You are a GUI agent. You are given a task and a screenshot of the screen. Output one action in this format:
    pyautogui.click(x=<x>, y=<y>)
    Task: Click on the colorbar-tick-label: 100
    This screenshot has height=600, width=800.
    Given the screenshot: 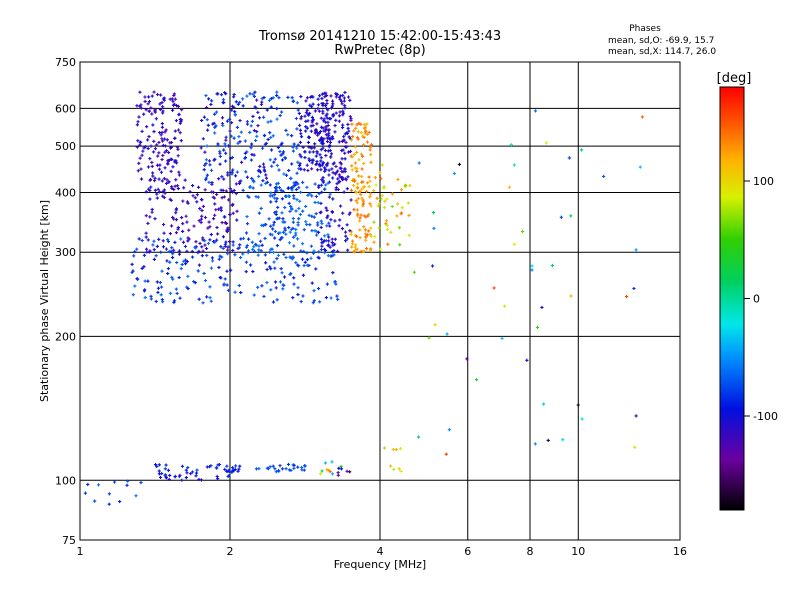 What is the action you would take?
    pyautogui.click(x=763, y=181)
    